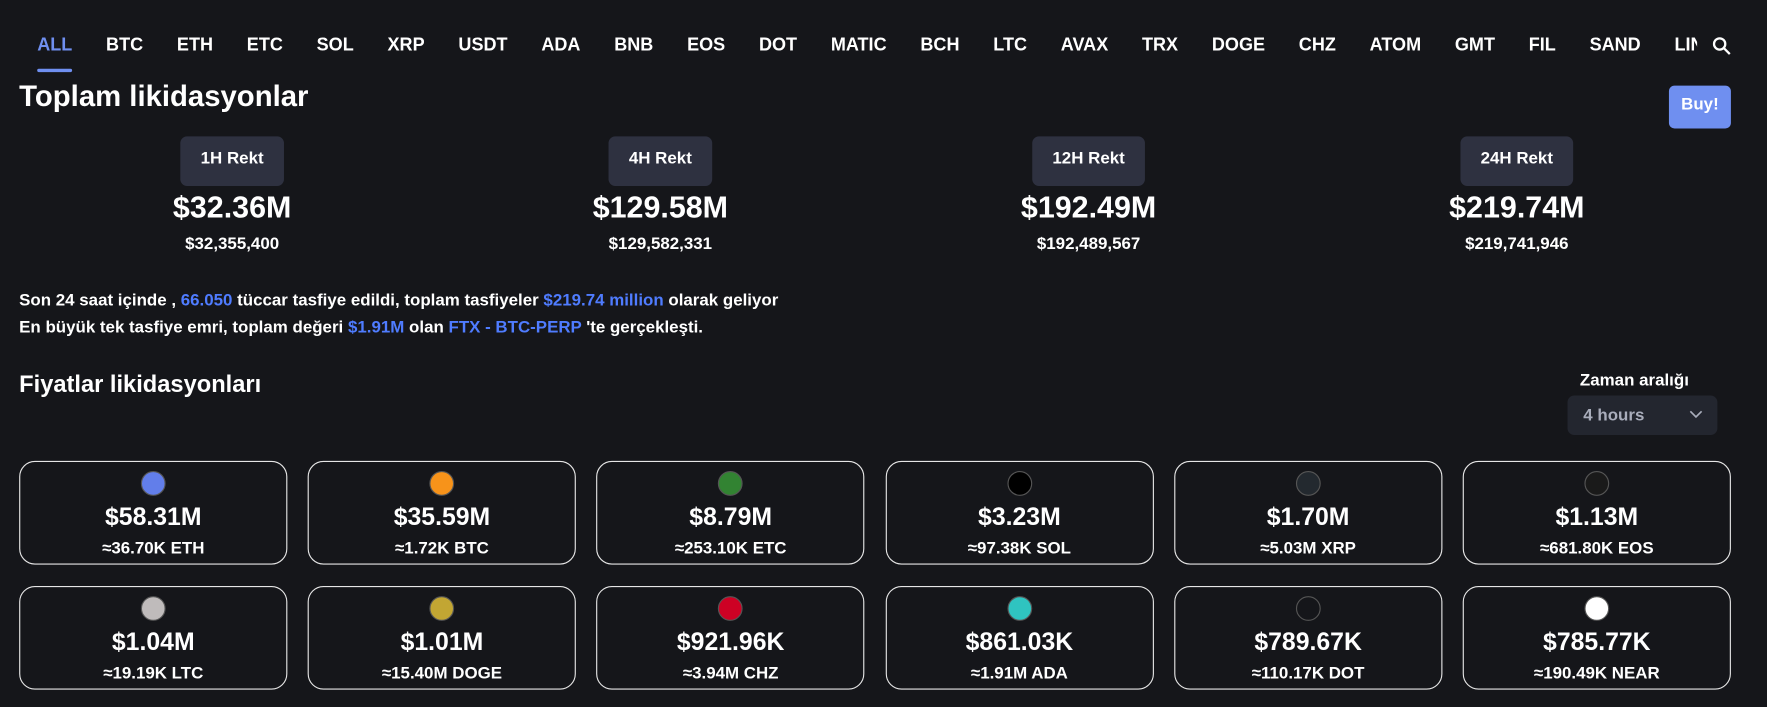  I want to click on page-title: Toplam likidasyonlar, so click(164, 95).